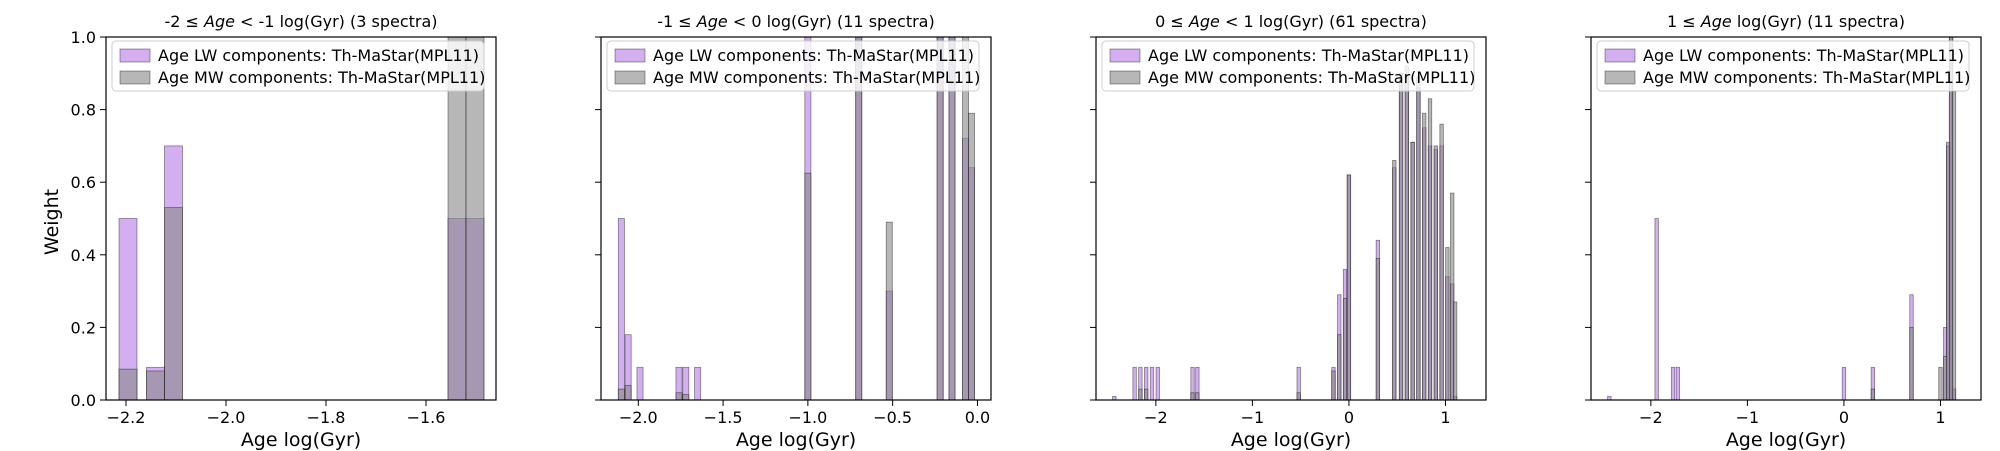 The image size is (2000, 451). What do you see at coordinates (1291, 21) in the screenshot?
I see `panel-title: 0 ≤ Age < 1 log(Gyr) (61 spectra)` at bounding box center [1291, 21].